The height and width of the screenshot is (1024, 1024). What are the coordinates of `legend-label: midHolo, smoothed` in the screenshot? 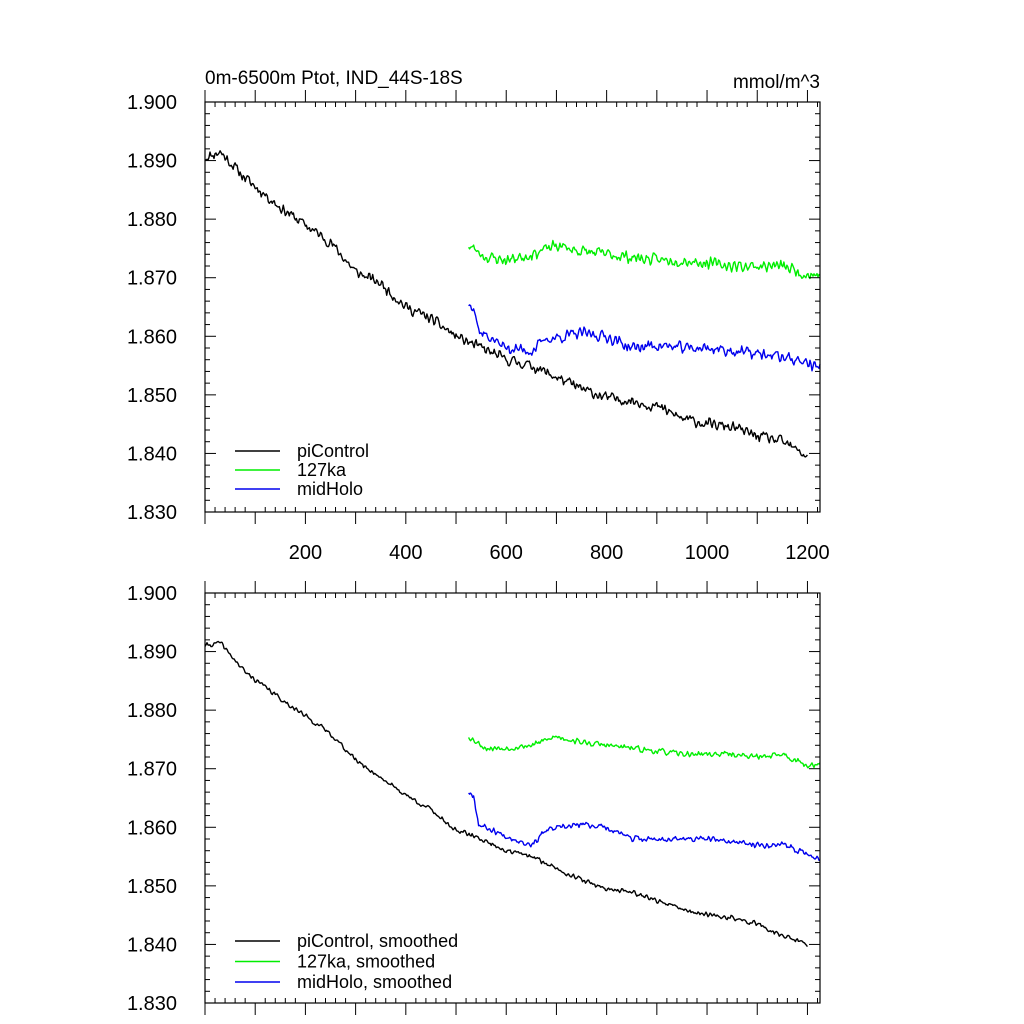 It's located at (374, 982).